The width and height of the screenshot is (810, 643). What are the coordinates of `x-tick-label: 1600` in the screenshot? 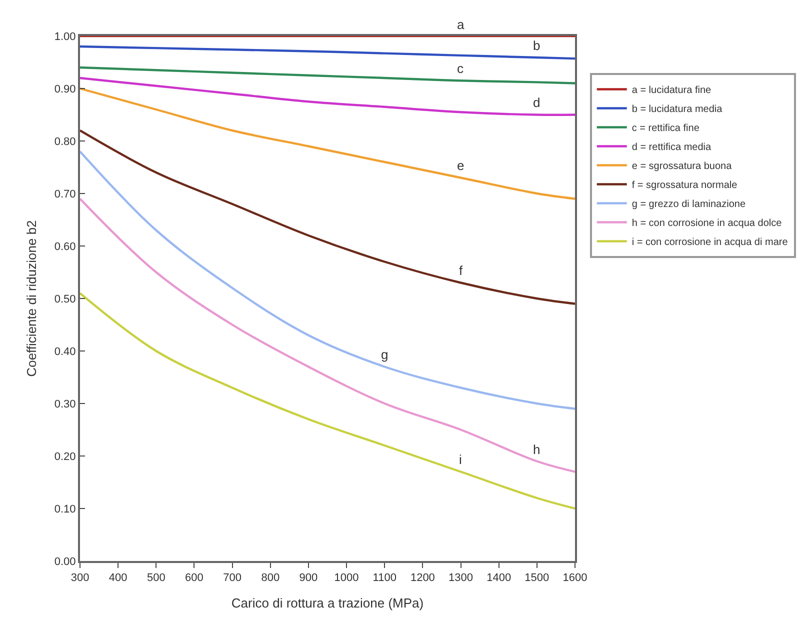 It's located at (575, 578).